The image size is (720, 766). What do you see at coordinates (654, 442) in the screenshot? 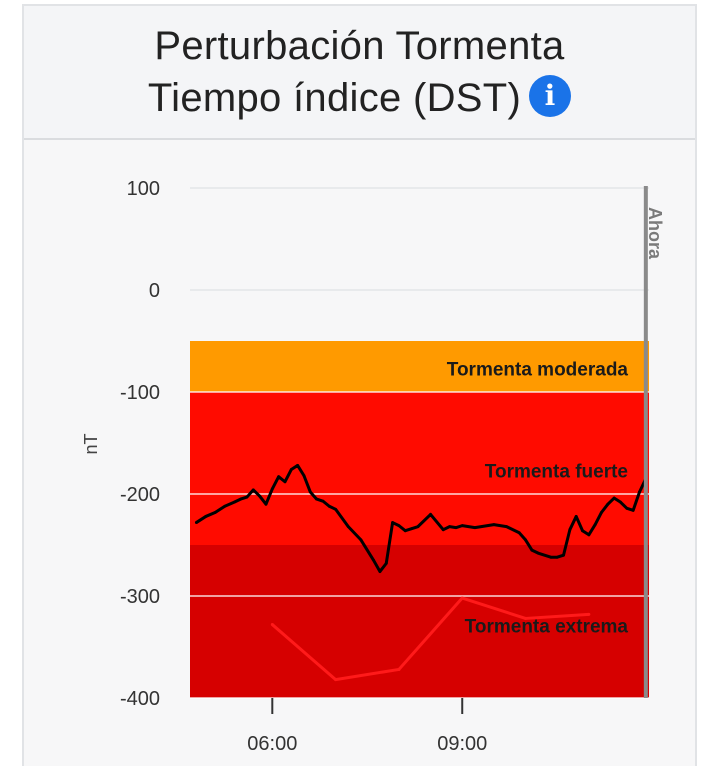
I see `now-marker: Ahora` at bounding box center [654, 442].